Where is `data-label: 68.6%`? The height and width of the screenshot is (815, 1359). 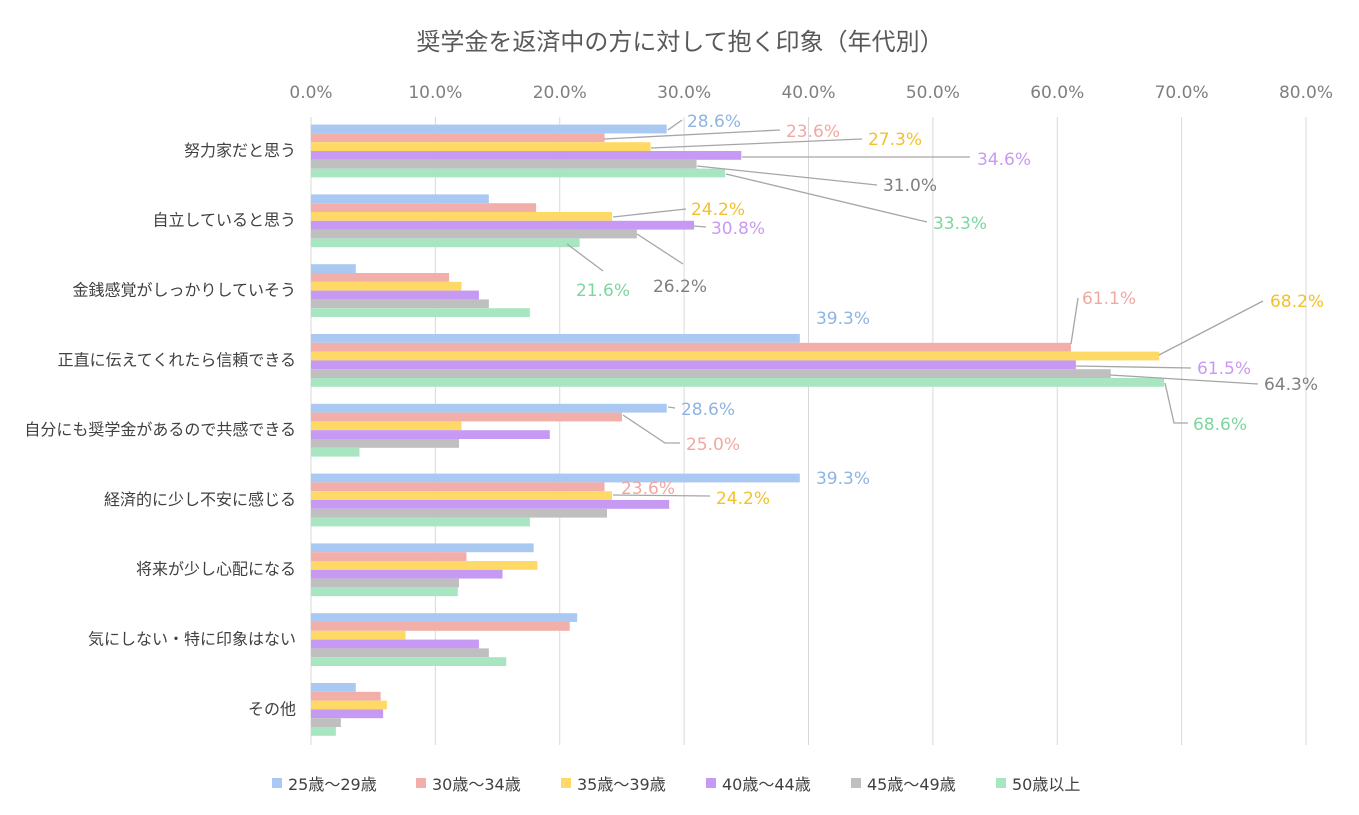
data-label: 68.6% is located at coordinates (1220, 425).